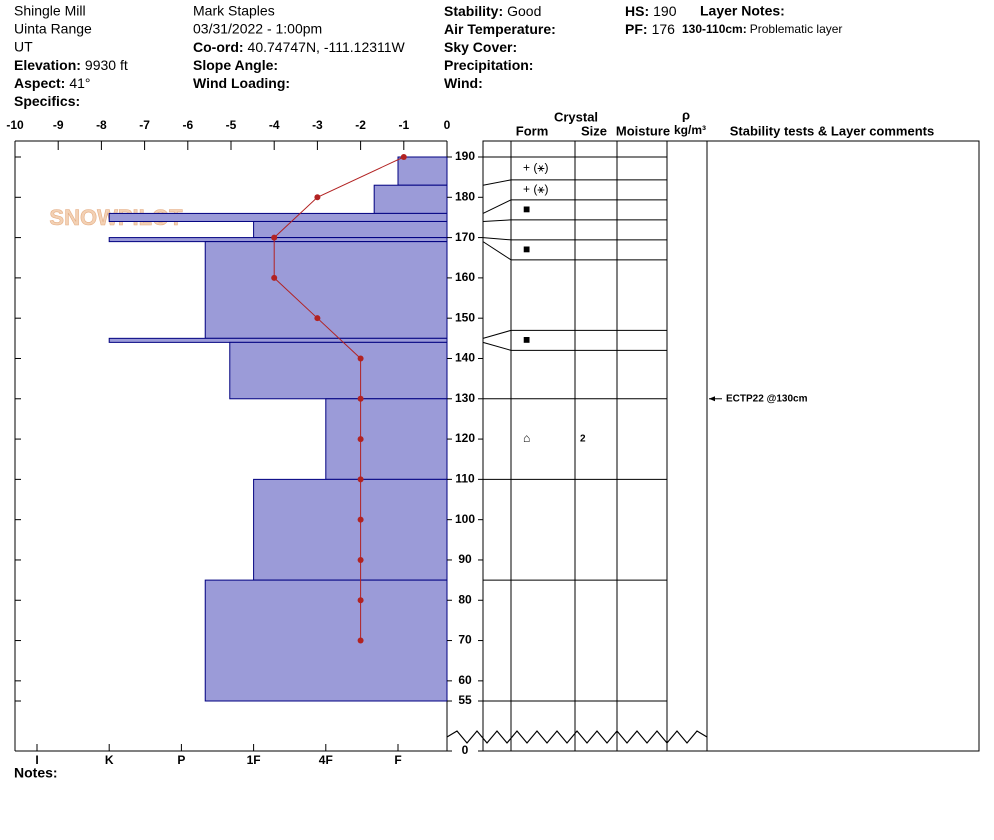 Image resolution: width=994 pixels, height=840 pixels. I want to click on x-tick-label: -6, so click(187, 125).